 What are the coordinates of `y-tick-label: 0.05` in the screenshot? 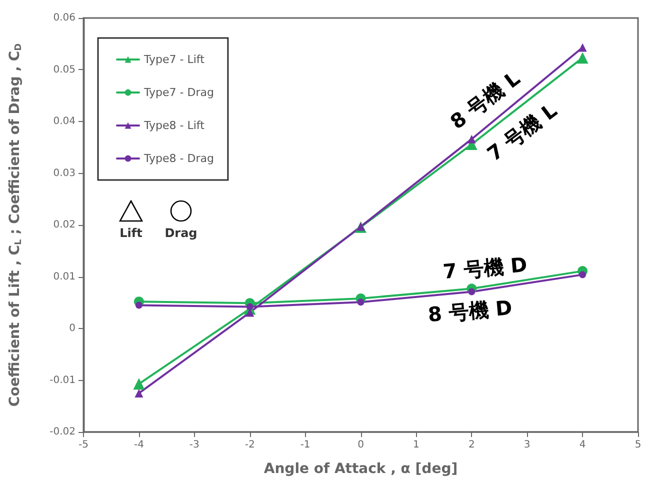 It's located at (64, 70).